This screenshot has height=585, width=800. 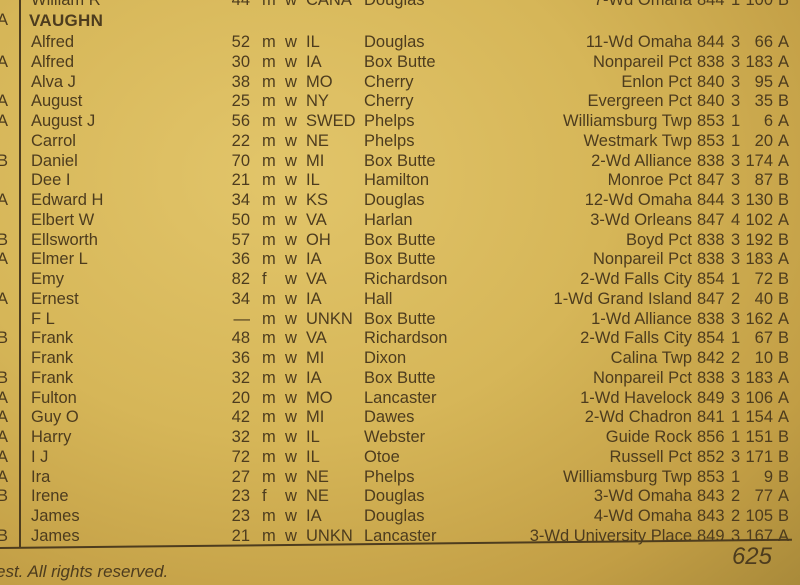 I want to click on list-item: A Guy O 42 m w MI Dawes 2-Wd Chadron 841 1 154 A, so click(x=400, y=417).